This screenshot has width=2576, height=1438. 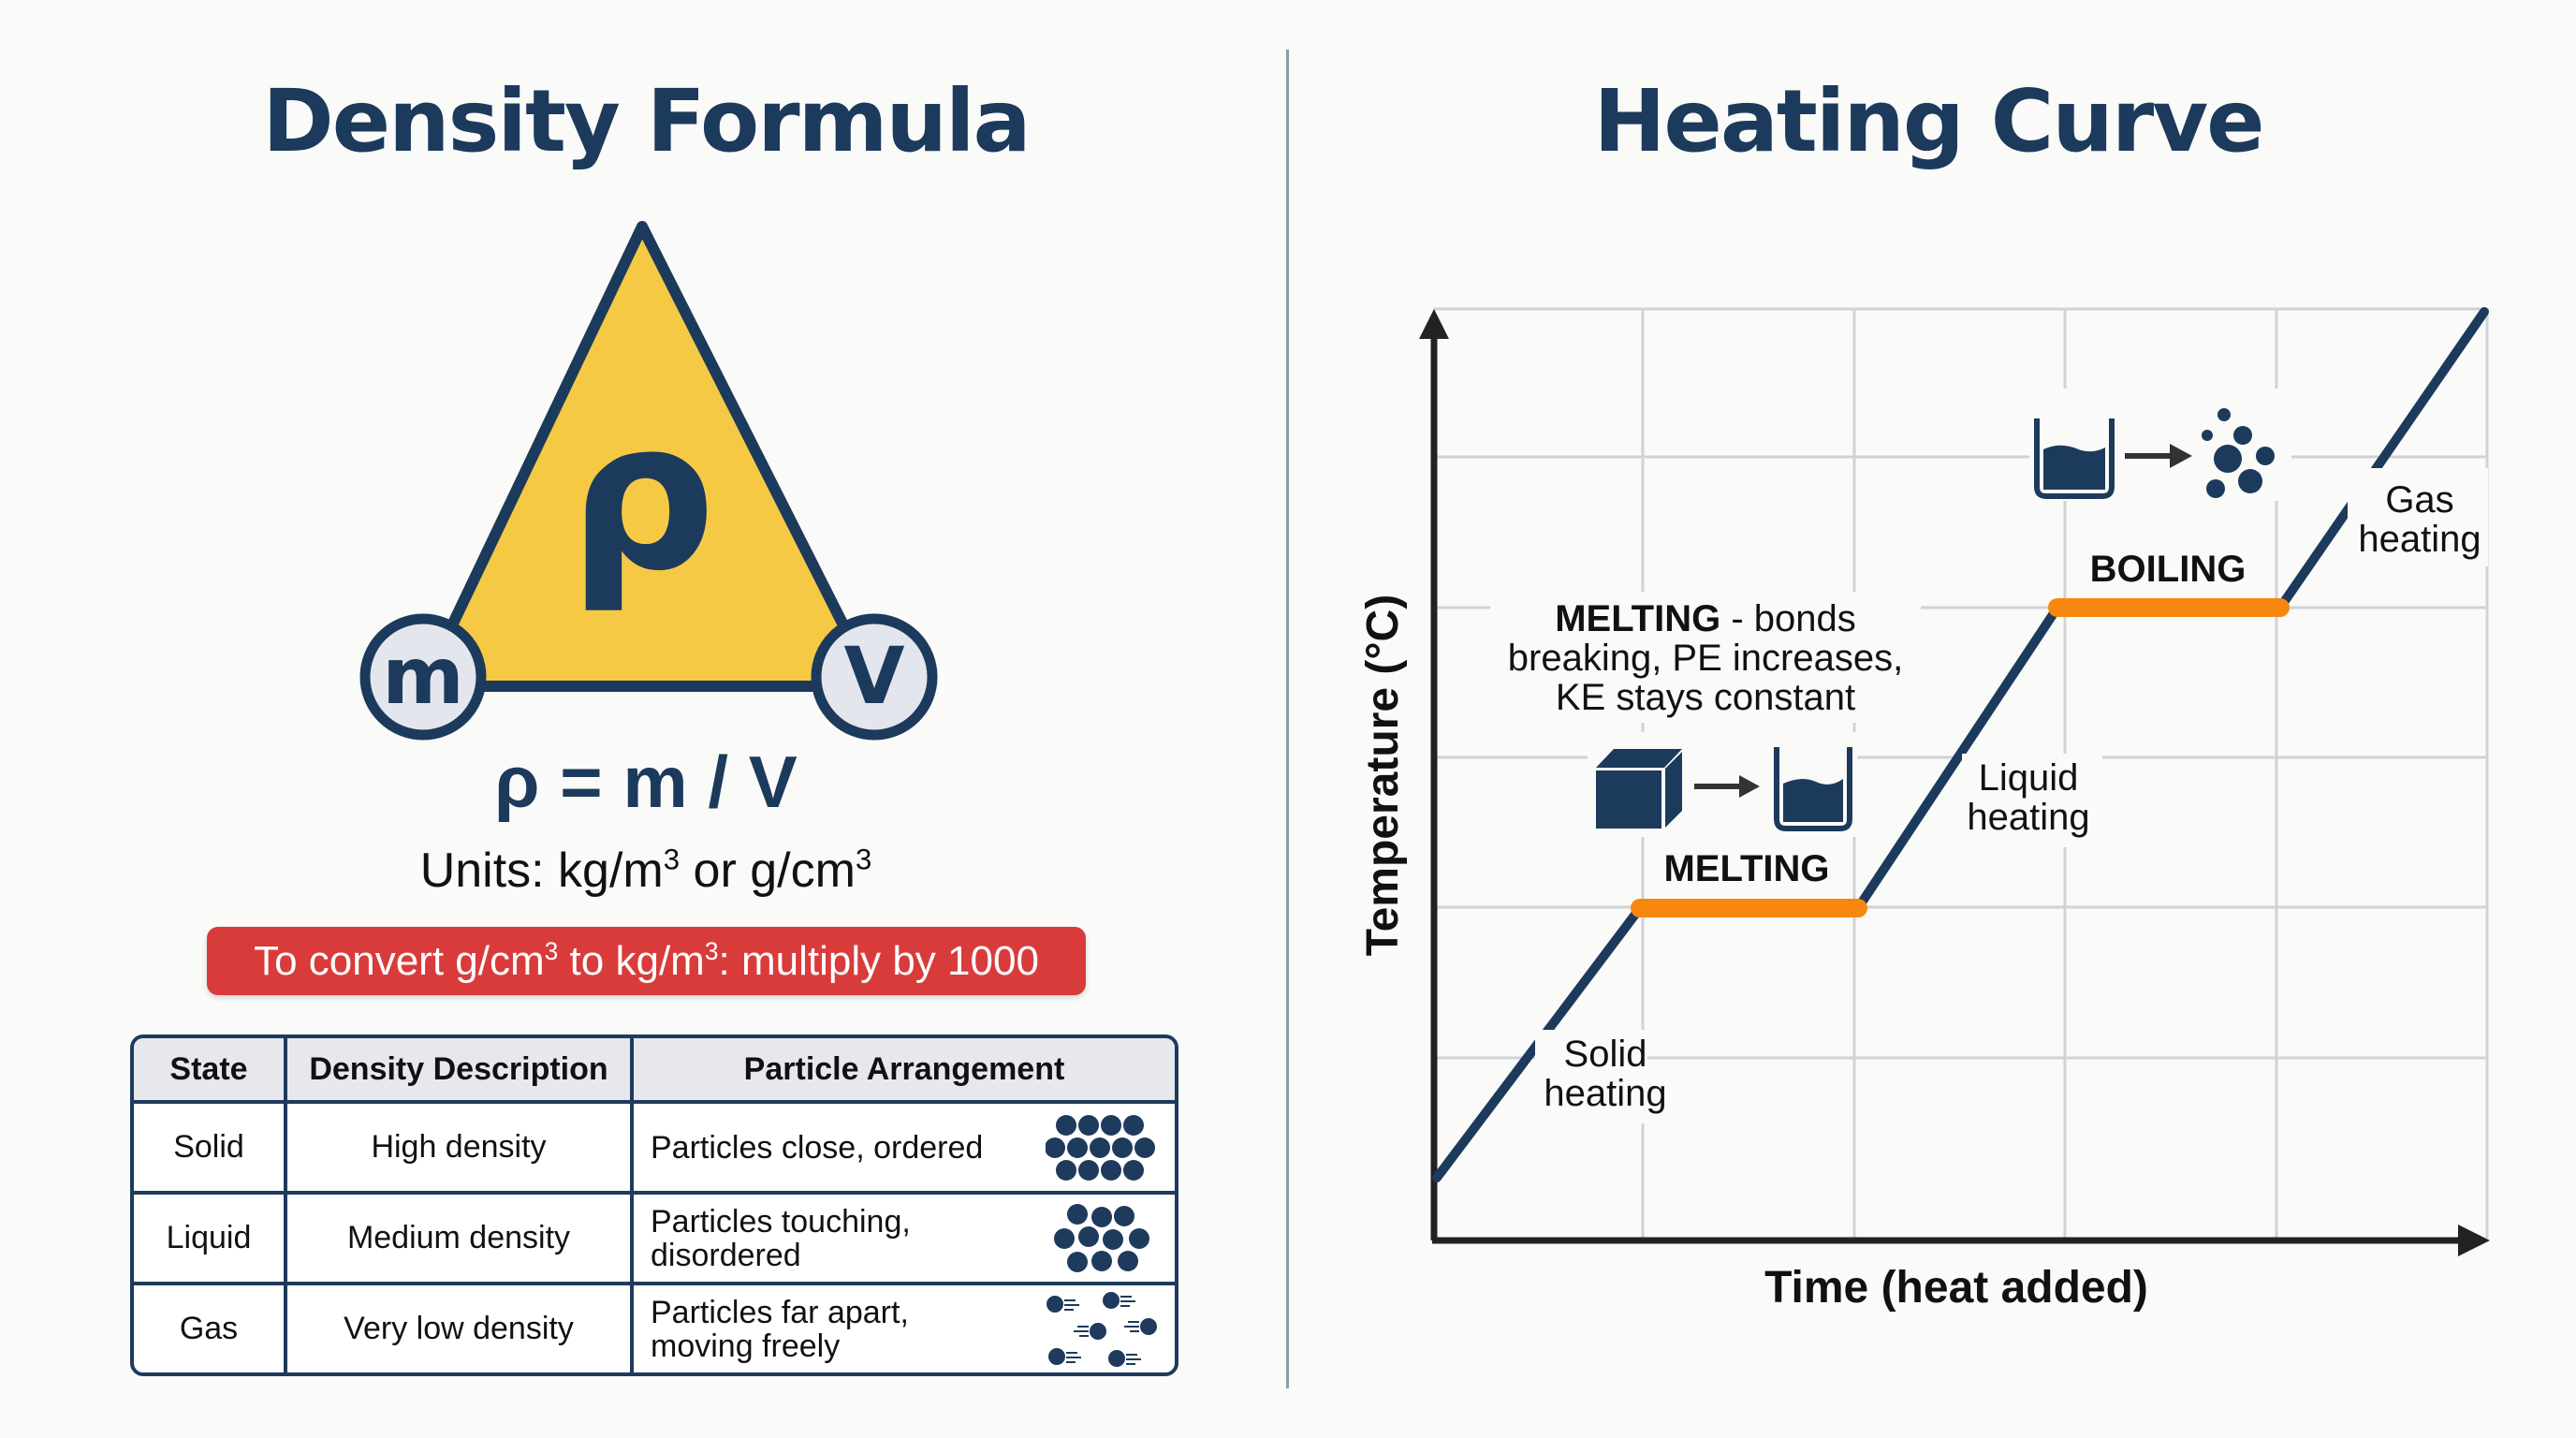 What do you see at coordinates (1705, 697) in the screenshot?
I see `annotation-line3: KE stays constant` at bounding box center [1705, 697].